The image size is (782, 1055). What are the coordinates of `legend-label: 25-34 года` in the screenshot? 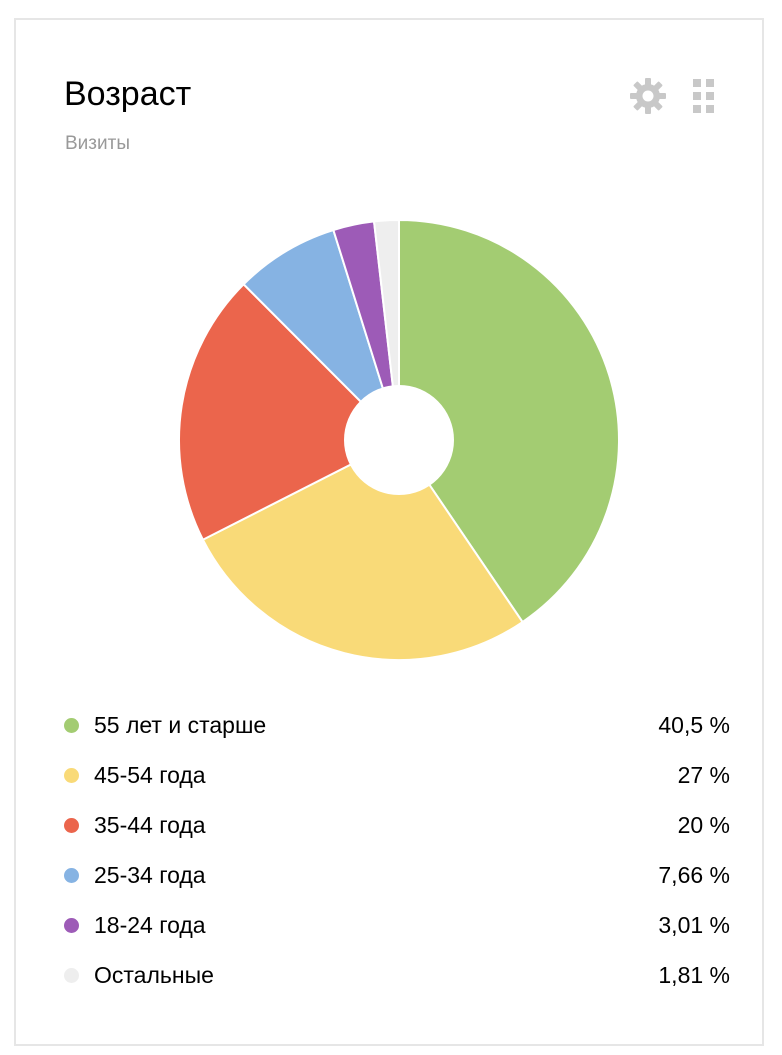 It's located at (150, 874).